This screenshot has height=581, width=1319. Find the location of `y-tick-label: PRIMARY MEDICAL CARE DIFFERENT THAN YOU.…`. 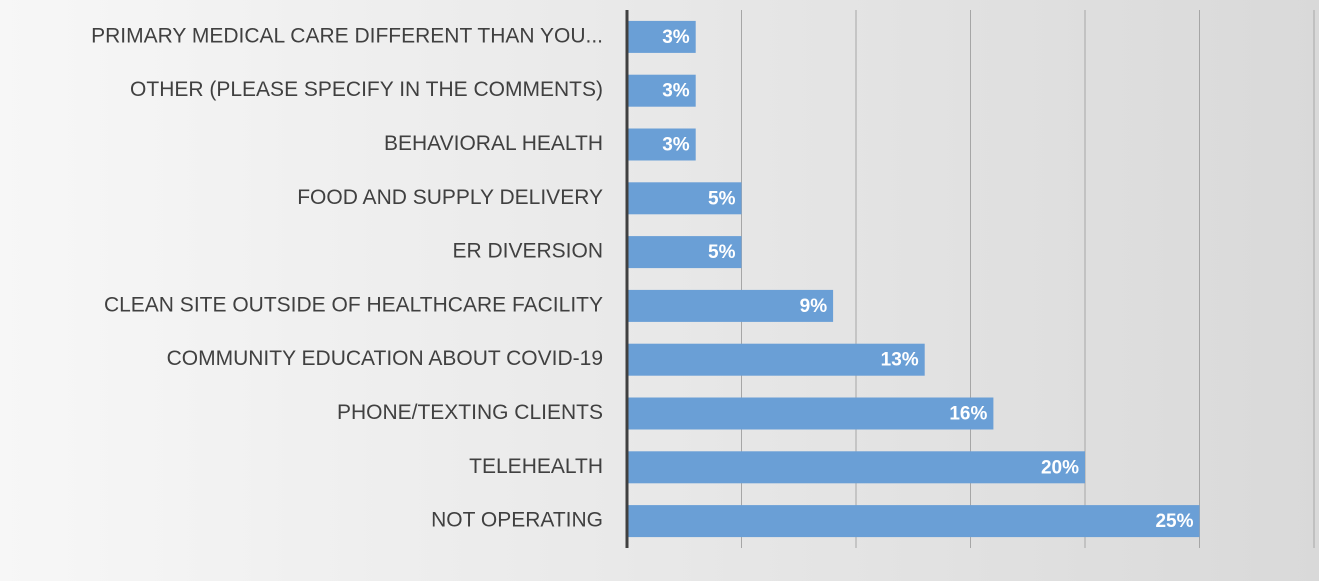

y-tick-label: PRIMARY MEDICAL CARE DIFFERENT THAN YOU.… is located at coordinates (347, 35).